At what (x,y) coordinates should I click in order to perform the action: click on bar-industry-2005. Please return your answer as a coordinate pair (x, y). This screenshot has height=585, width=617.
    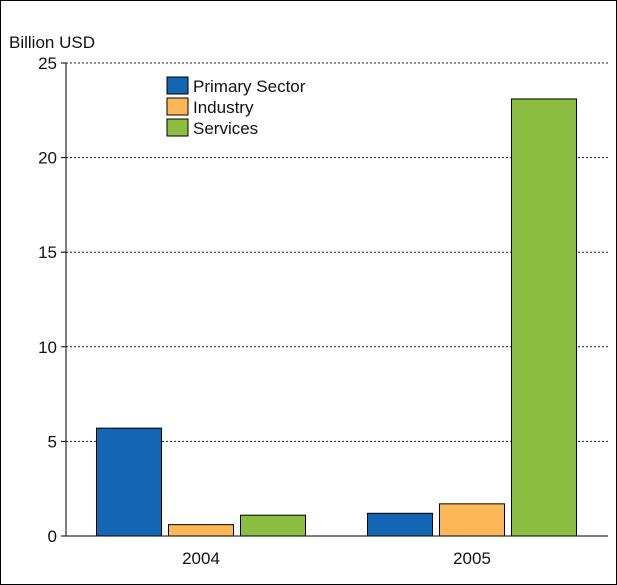
    Looking at the image, I should click on (472, 520).